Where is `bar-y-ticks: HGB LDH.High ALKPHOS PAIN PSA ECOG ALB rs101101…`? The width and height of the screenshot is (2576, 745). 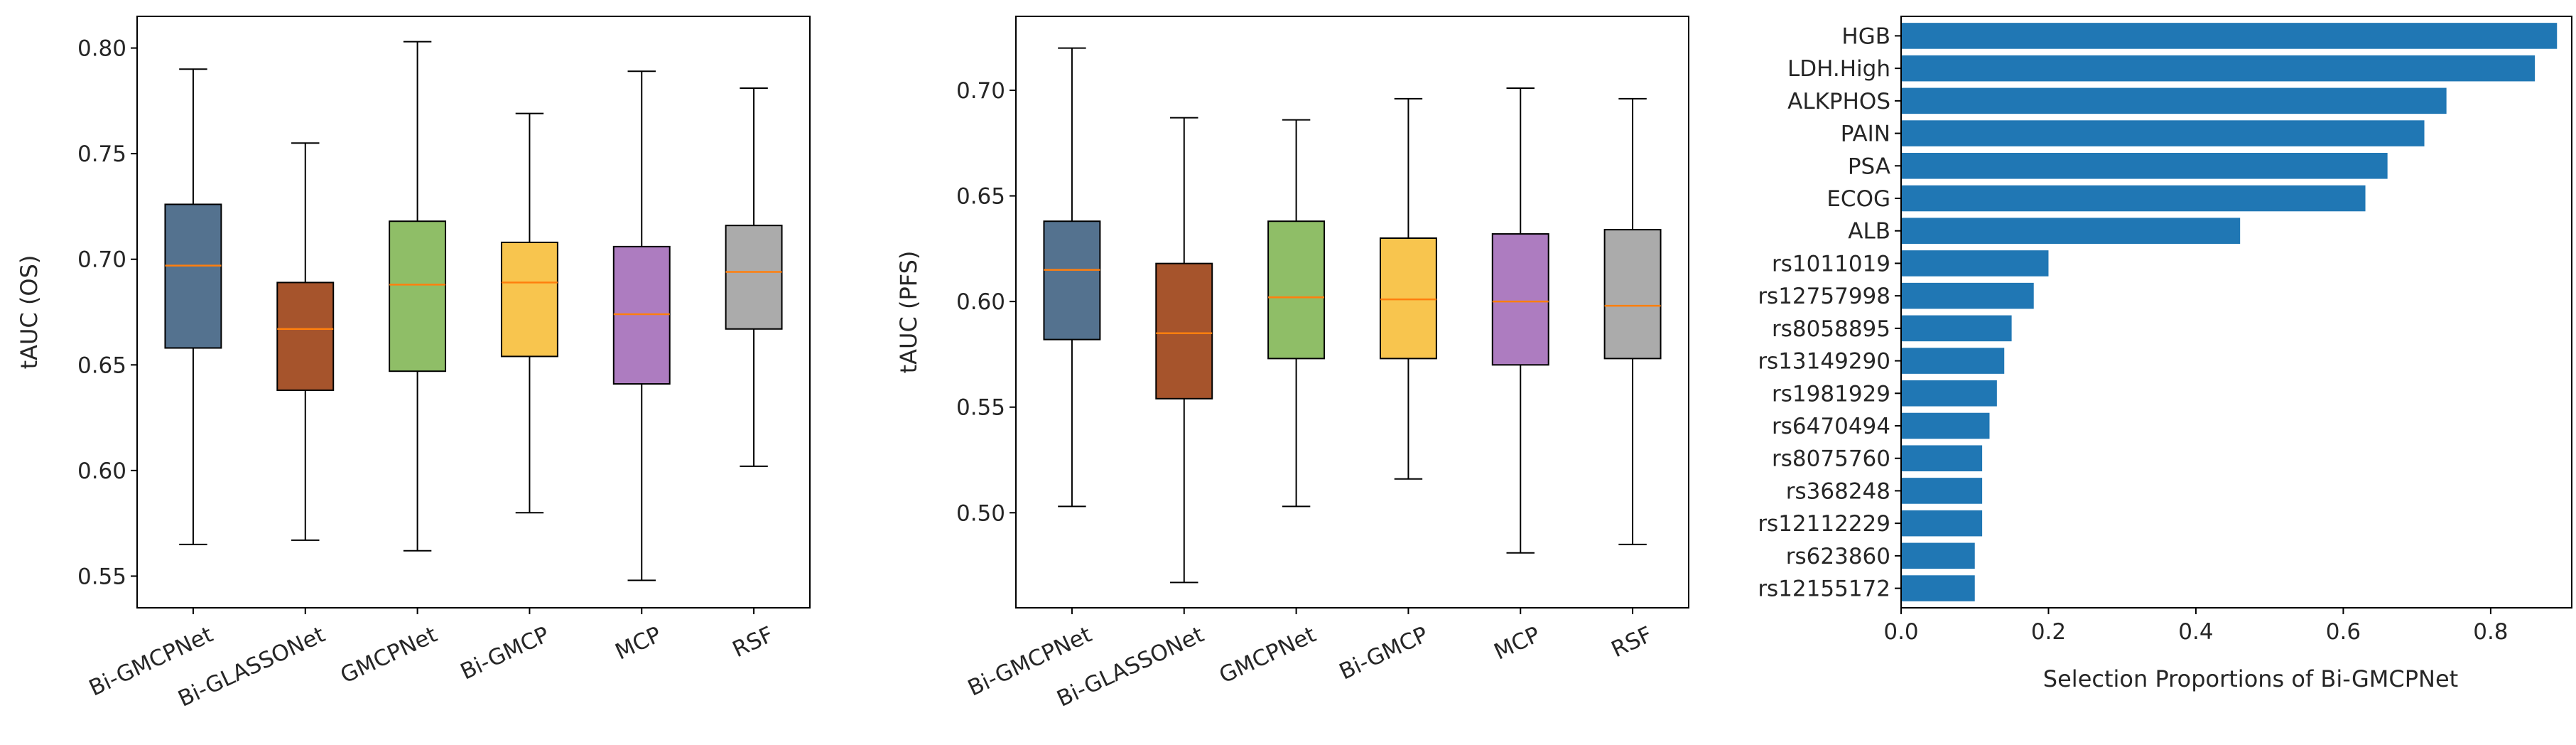
bar-y-ticks: HGB LDH.High ALKPHOS PAIN PSA ECOG ALB rs101101… is located at coordinates (1829, 312).